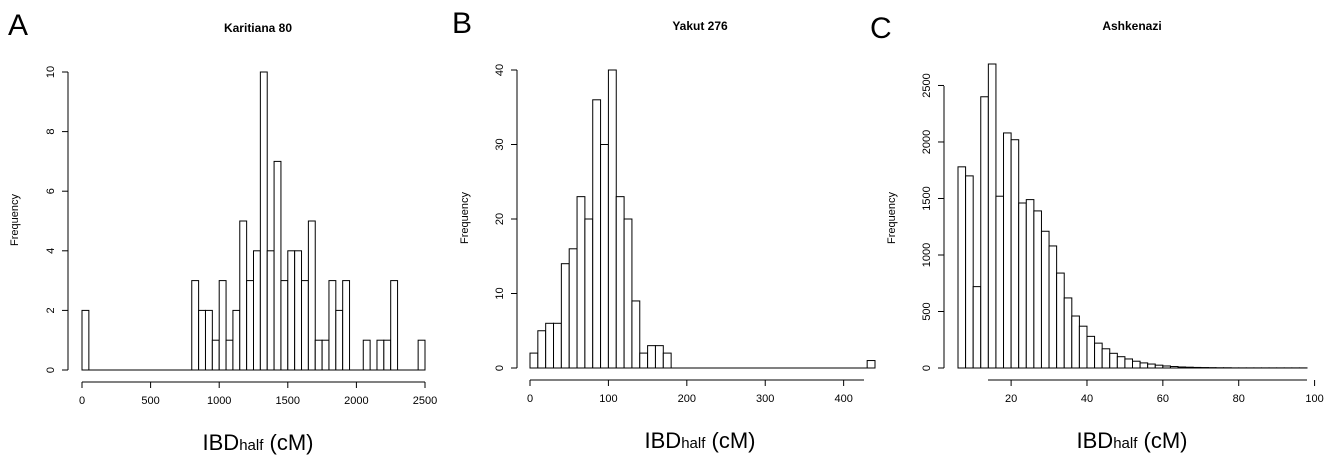 This screenshot has width=1336, height=463. What do you see at coordinates (51, 72) in the screenshot?
I see `y-tick-label: 10` at bounding box center [51, 72].